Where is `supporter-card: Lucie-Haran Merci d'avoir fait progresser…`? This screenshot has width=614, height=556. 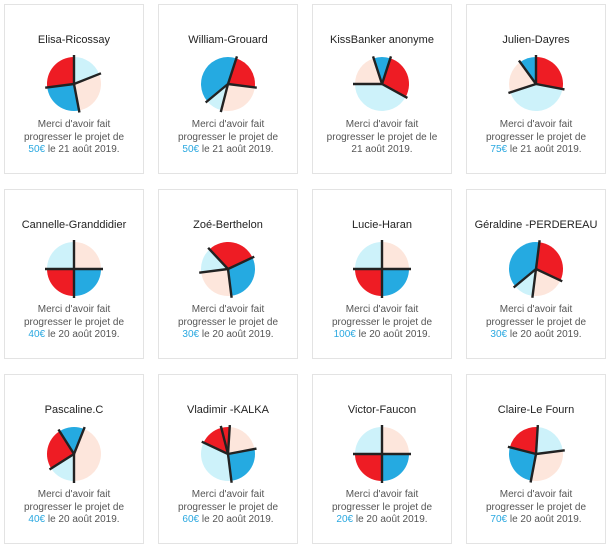
supporter-card: Lucie-Haran Merci d'avoir fait progresser… is located at coordinates (382, 274).